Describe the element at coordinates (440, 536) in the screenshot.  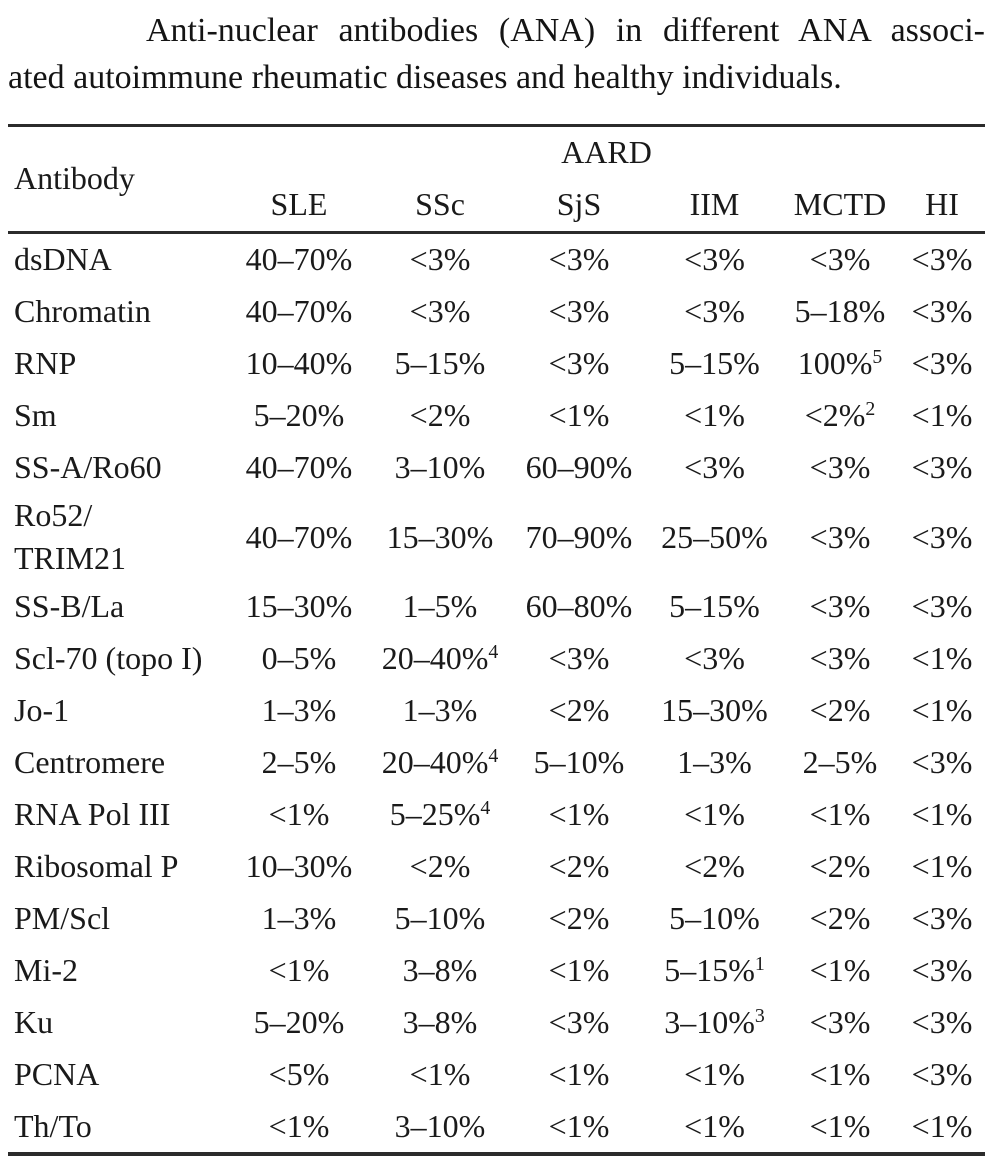
I see `prevalence-value-cell: 15–30%` at that location.